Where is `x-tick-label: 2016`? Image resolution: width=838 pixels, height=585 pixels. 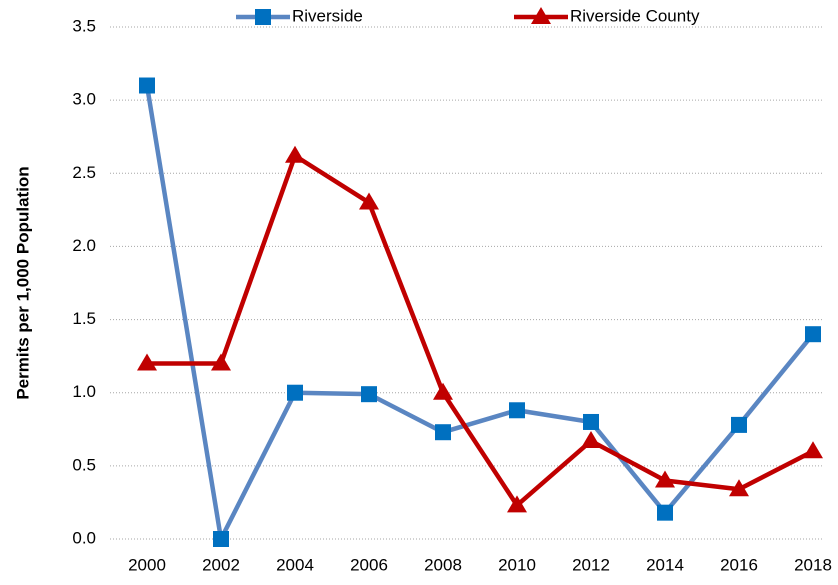 x-tick-label: 2016 is located at coordinates (739, 564).